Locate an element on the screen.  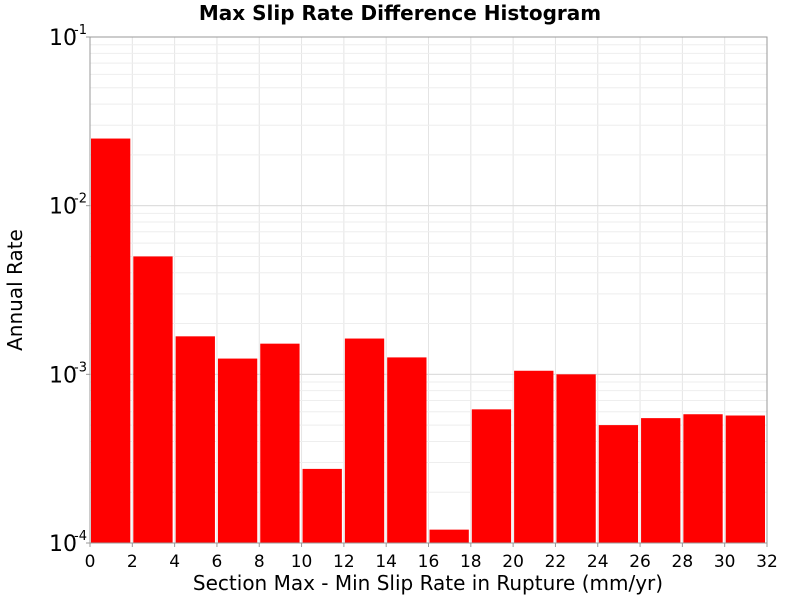
x-tick-label: 12 is located at coordinates (344, 562).